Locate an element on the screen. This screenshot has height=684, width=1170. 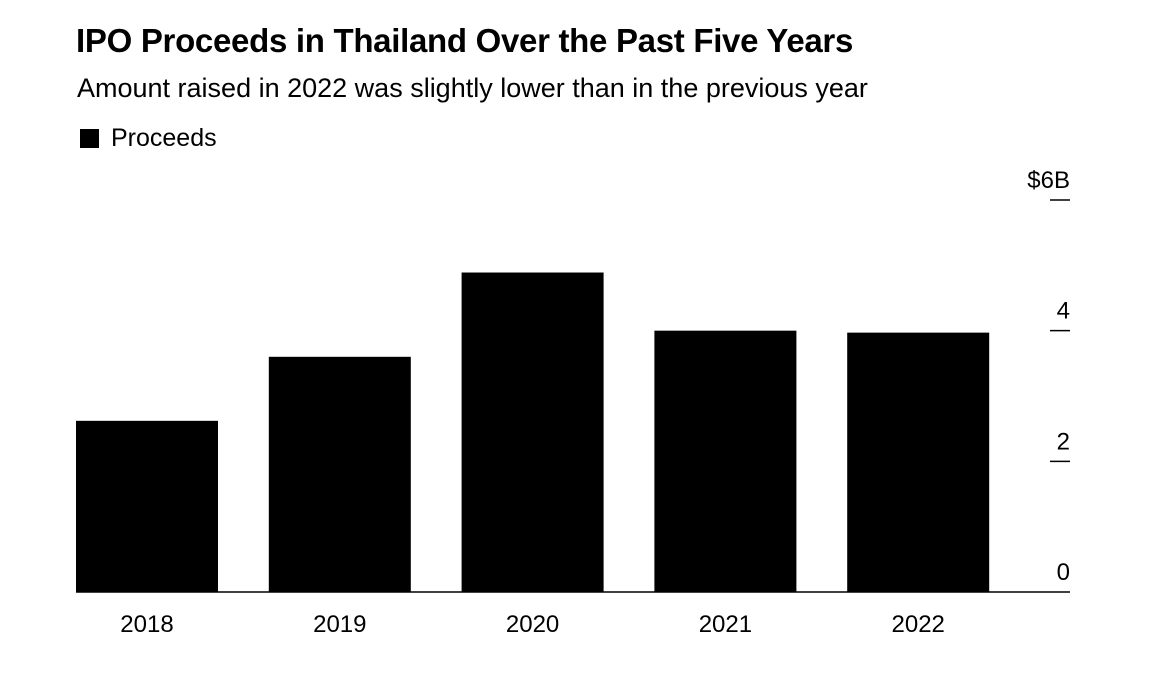
x-tick-label-2019: 2019 is located at coordinates (339, 624).